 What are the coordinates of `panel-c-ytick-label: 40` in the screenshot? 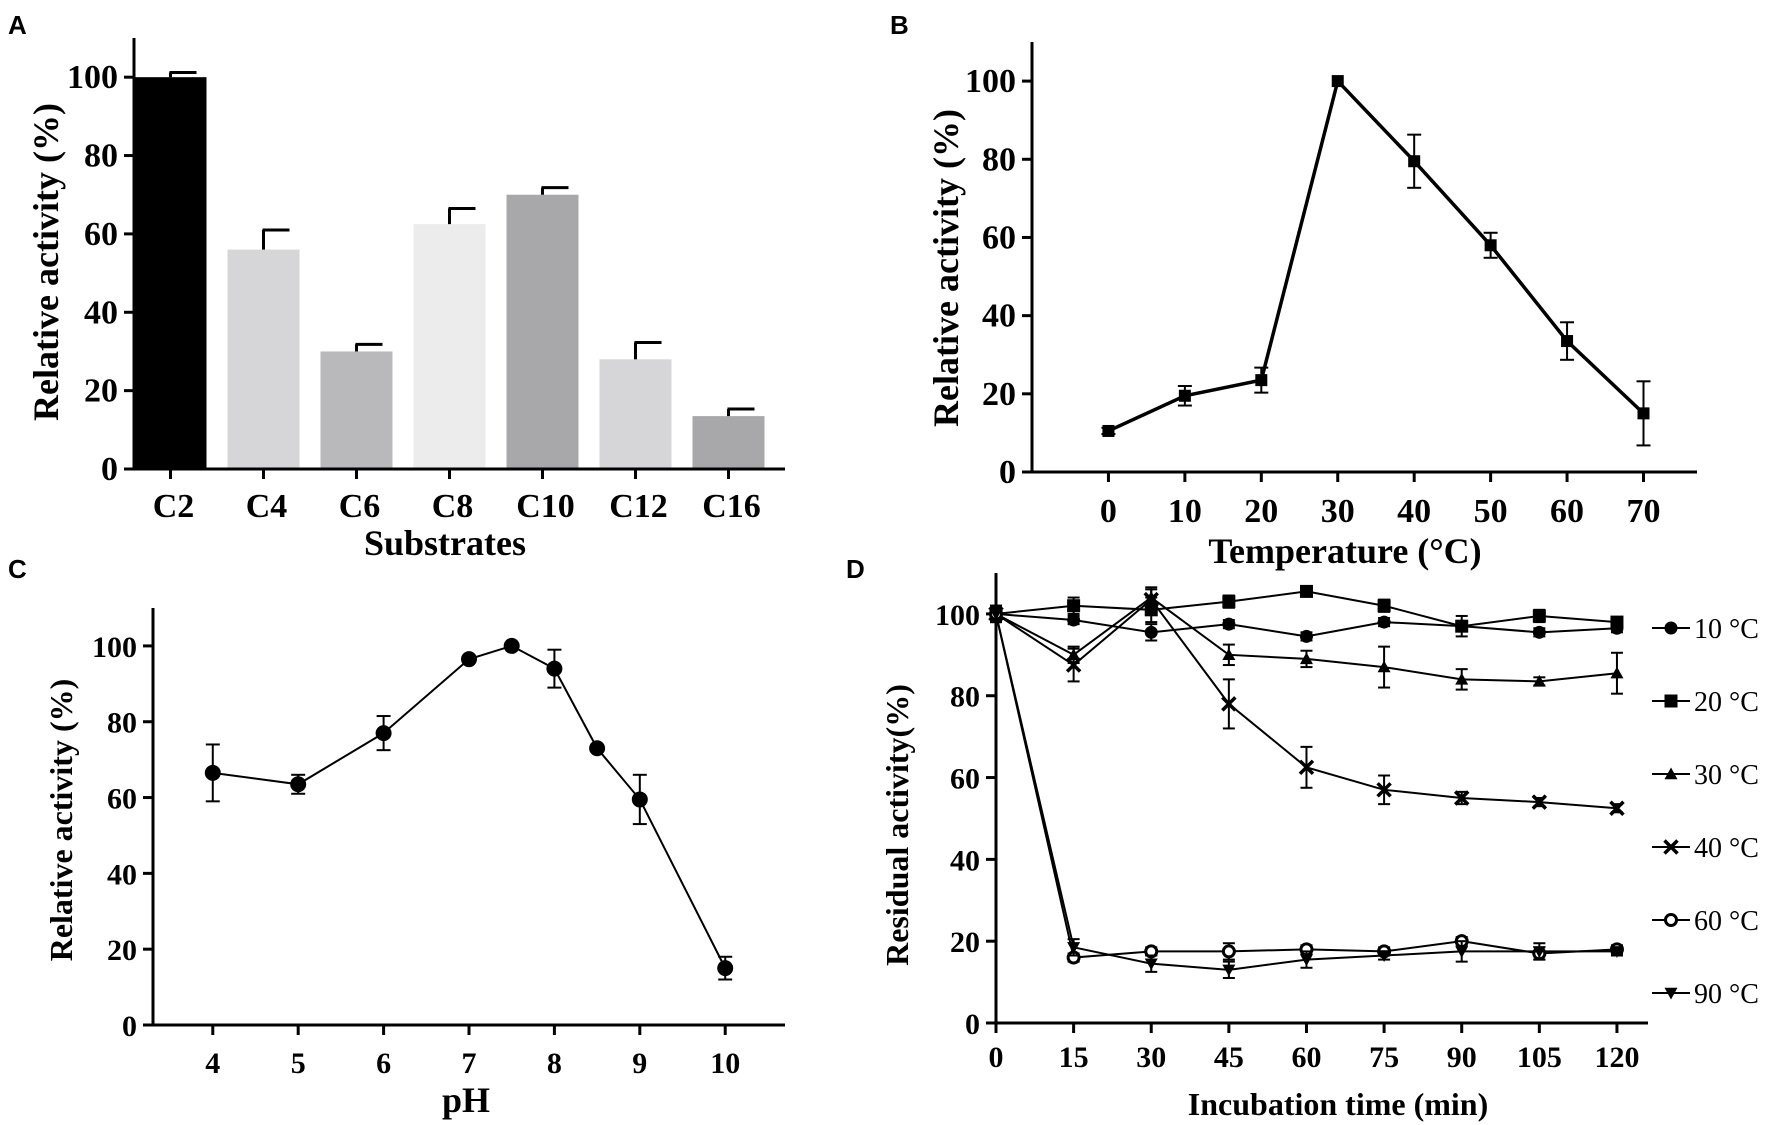 It's located at (122, 874).